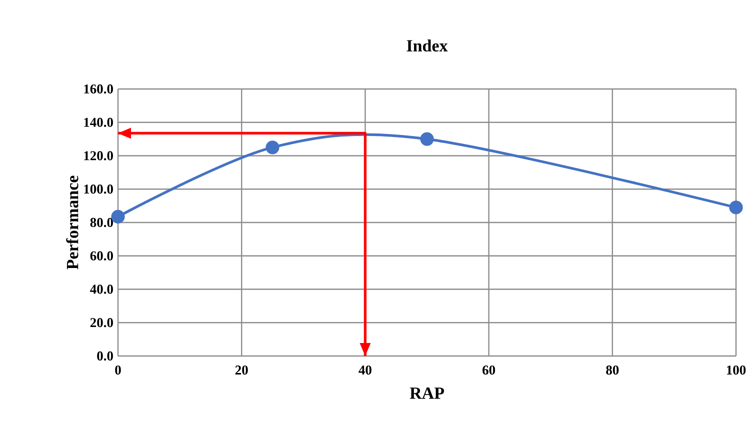 This screenshot has height=435, width=754. What do you see at coordinates (736, 370) in the screenshot?
I see `x-tick-label: 100` at bounding box center [736, 370].